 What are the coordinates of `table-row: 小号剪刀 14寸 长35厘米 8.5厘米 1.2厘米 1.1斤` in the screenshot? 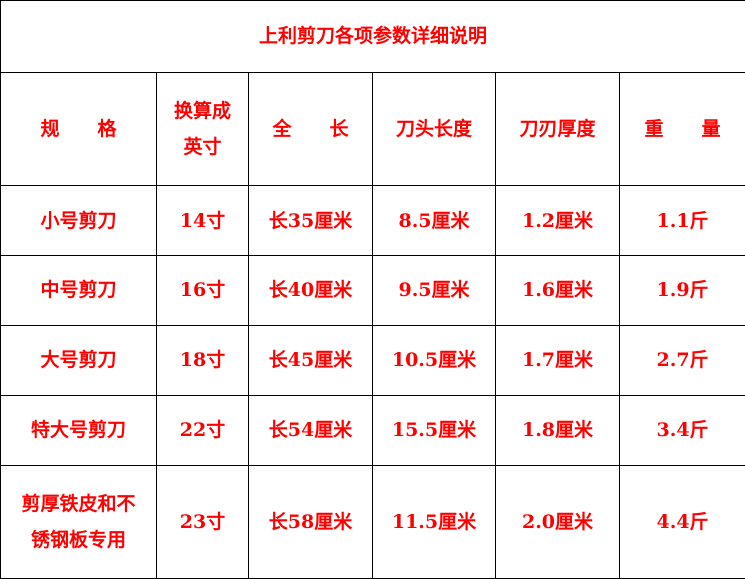 It's located at (372, 221).